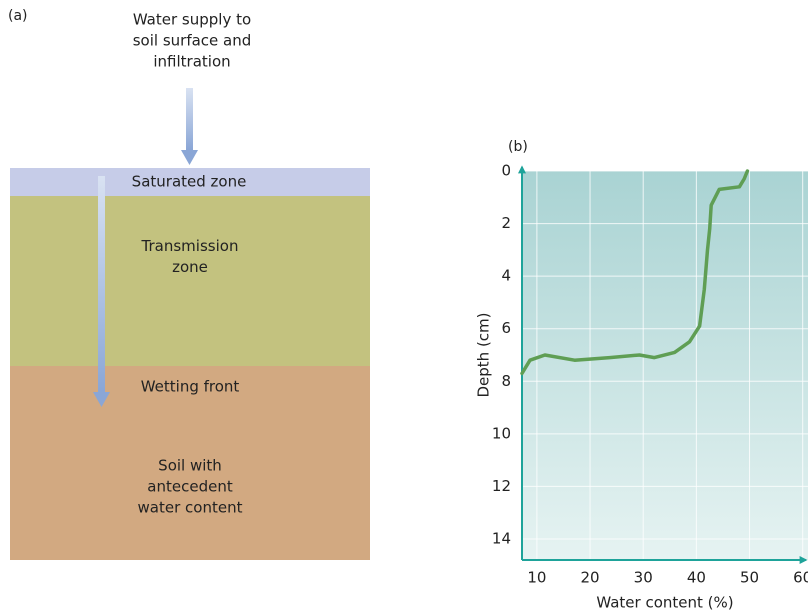 This screenshot has height=616, width=808. What do you see at coordinates (635, 272) in the screenshot?
I see `data-line` at bounding box center [635, 272].